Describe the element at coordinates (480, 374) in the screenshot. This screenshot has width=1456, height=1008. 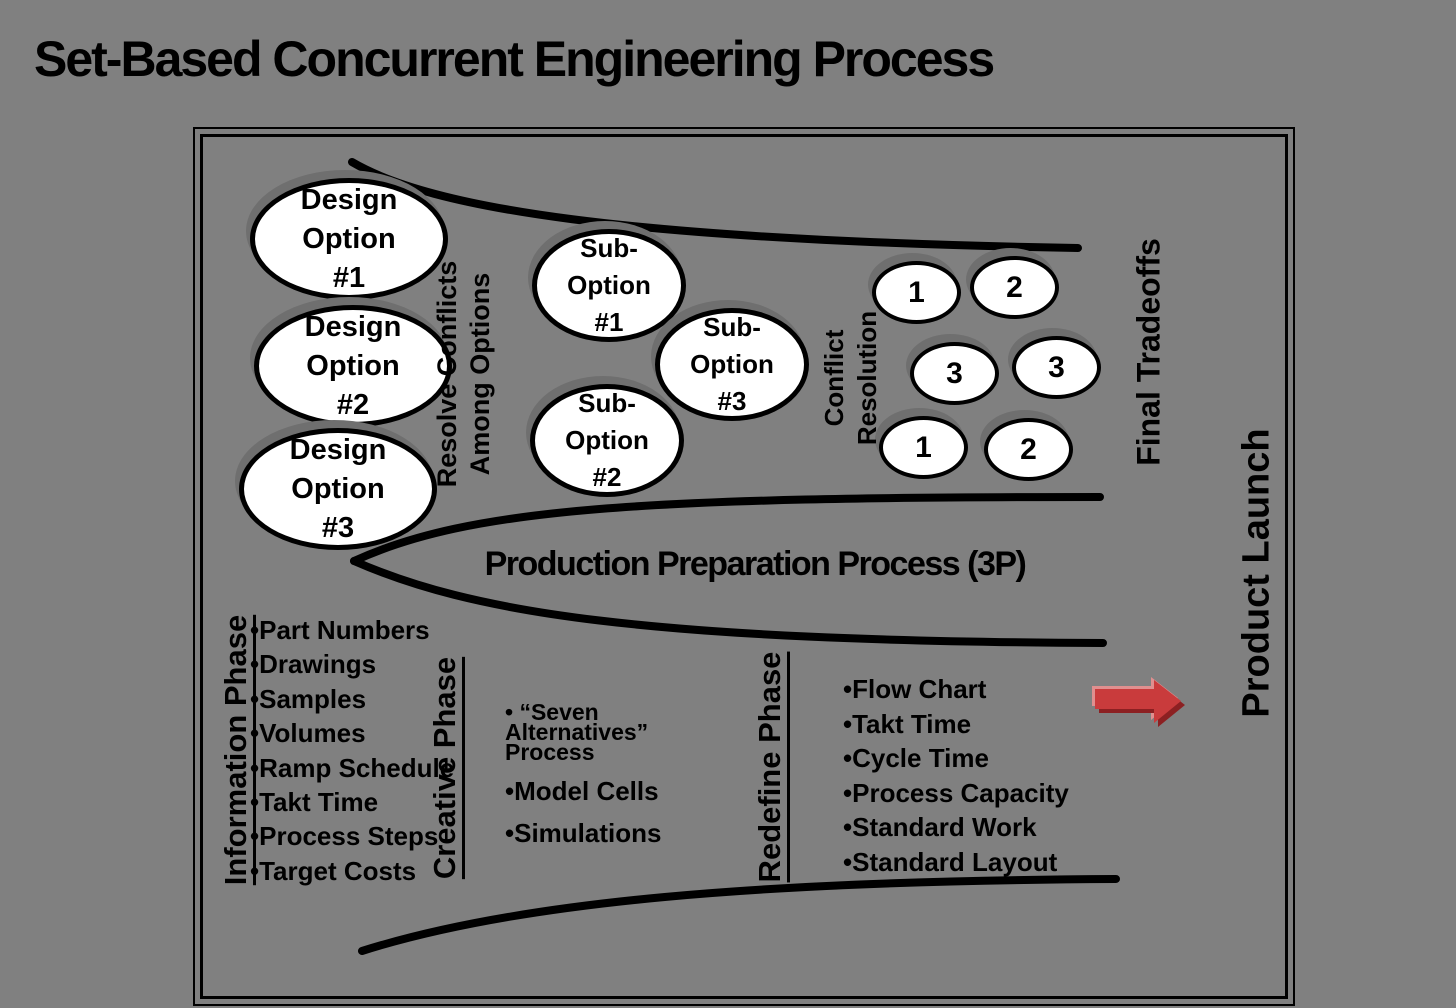
I see `label-line: Among Options` at that location.